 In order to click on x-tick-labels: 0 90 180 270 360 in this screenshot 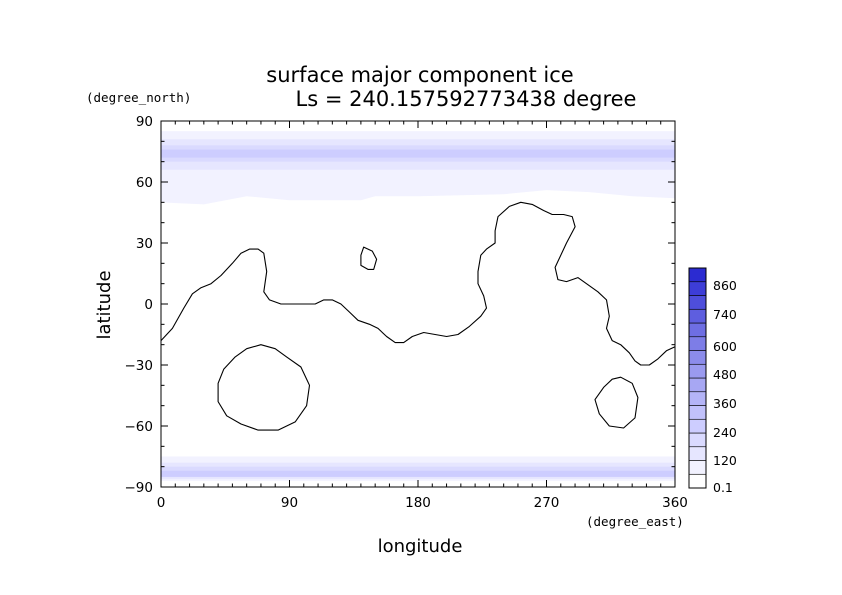, I will do `click(422, 503)`.